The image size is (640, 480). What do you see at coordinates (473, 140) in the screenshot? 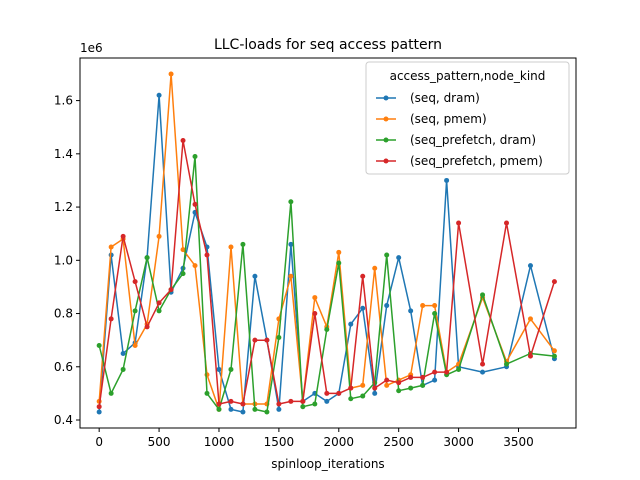
I see `legend-entry: (seq_prefetch, dram)` at bounding box center [473, 140].